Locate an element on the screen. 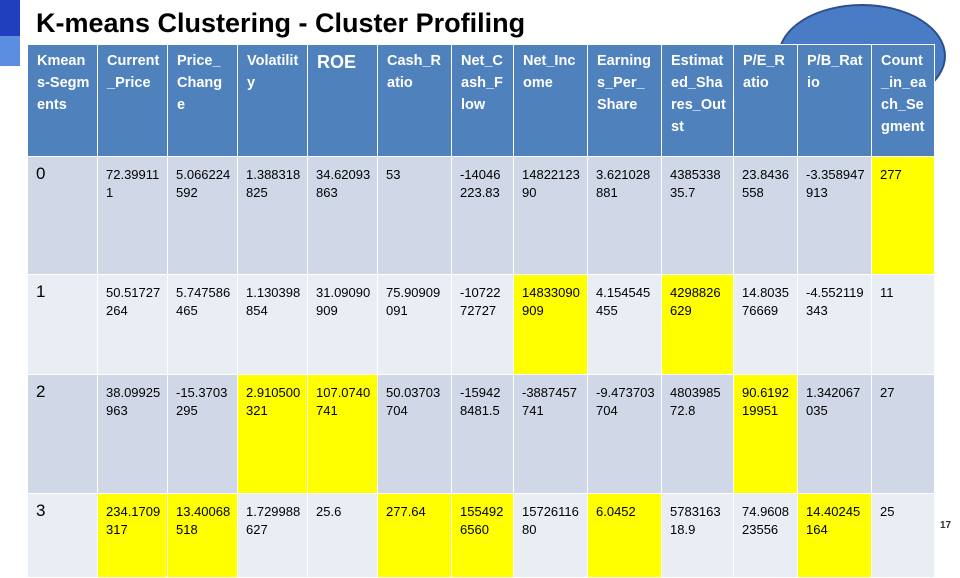  table-cell: 14.803576669 is located at coordinates (765, 324).